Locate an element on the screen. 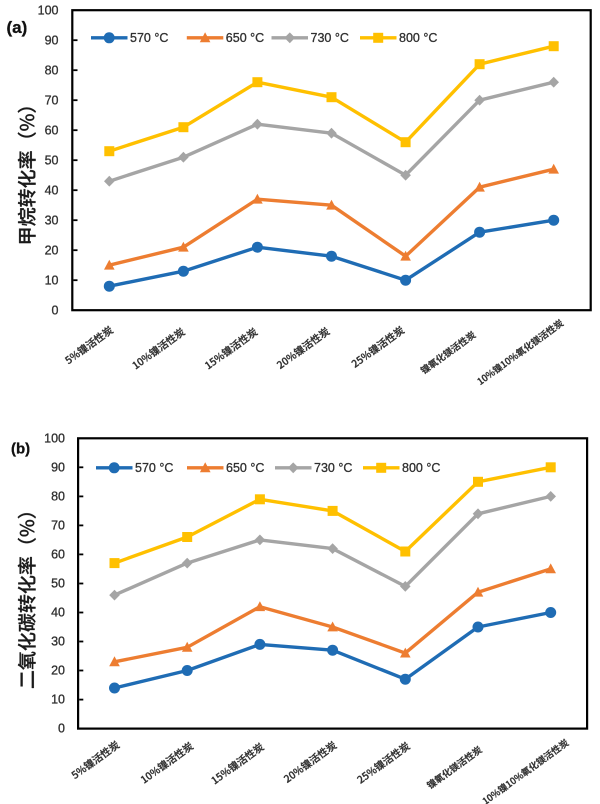 The image size is (600, 804). svg-text: (b) is located at coordinates (20, 448).